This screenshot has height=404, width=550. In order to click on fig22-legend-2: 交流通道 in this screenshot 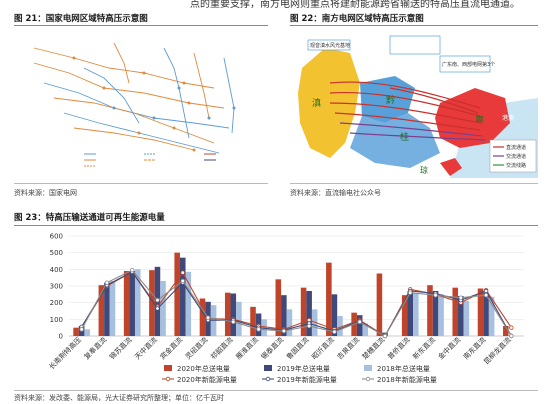, I will do `click(516, 156)`.